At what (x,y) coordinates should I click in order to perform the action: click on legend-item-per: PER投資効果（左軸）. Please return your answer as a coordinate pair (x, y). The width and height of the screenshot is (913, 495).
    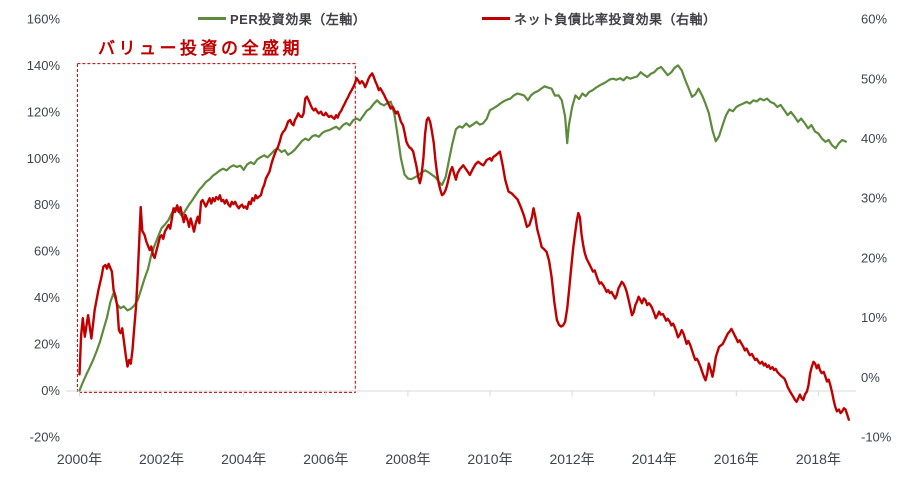
    Looking at the image, I should click on (282, 18).